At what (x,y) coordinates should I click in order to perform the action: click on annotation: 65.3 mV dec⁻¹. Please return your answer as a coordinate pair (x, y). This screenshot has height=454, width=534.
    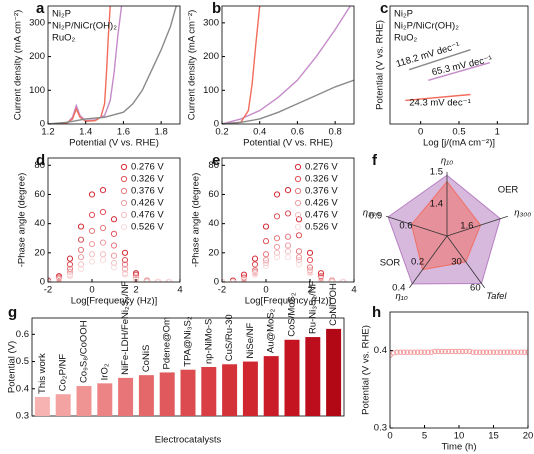
    Looking at the image, I should click on (462, 66).